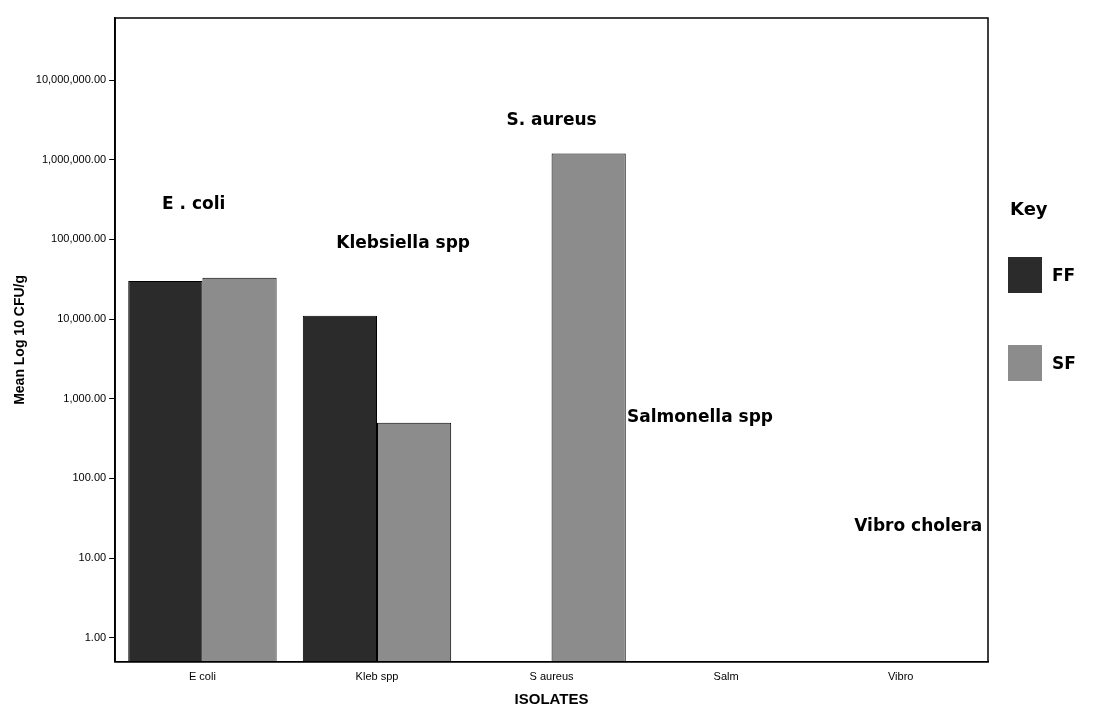 This screenshot has width=1114, height=721. I want to click on annotation: E . coli, so click(194, 203).